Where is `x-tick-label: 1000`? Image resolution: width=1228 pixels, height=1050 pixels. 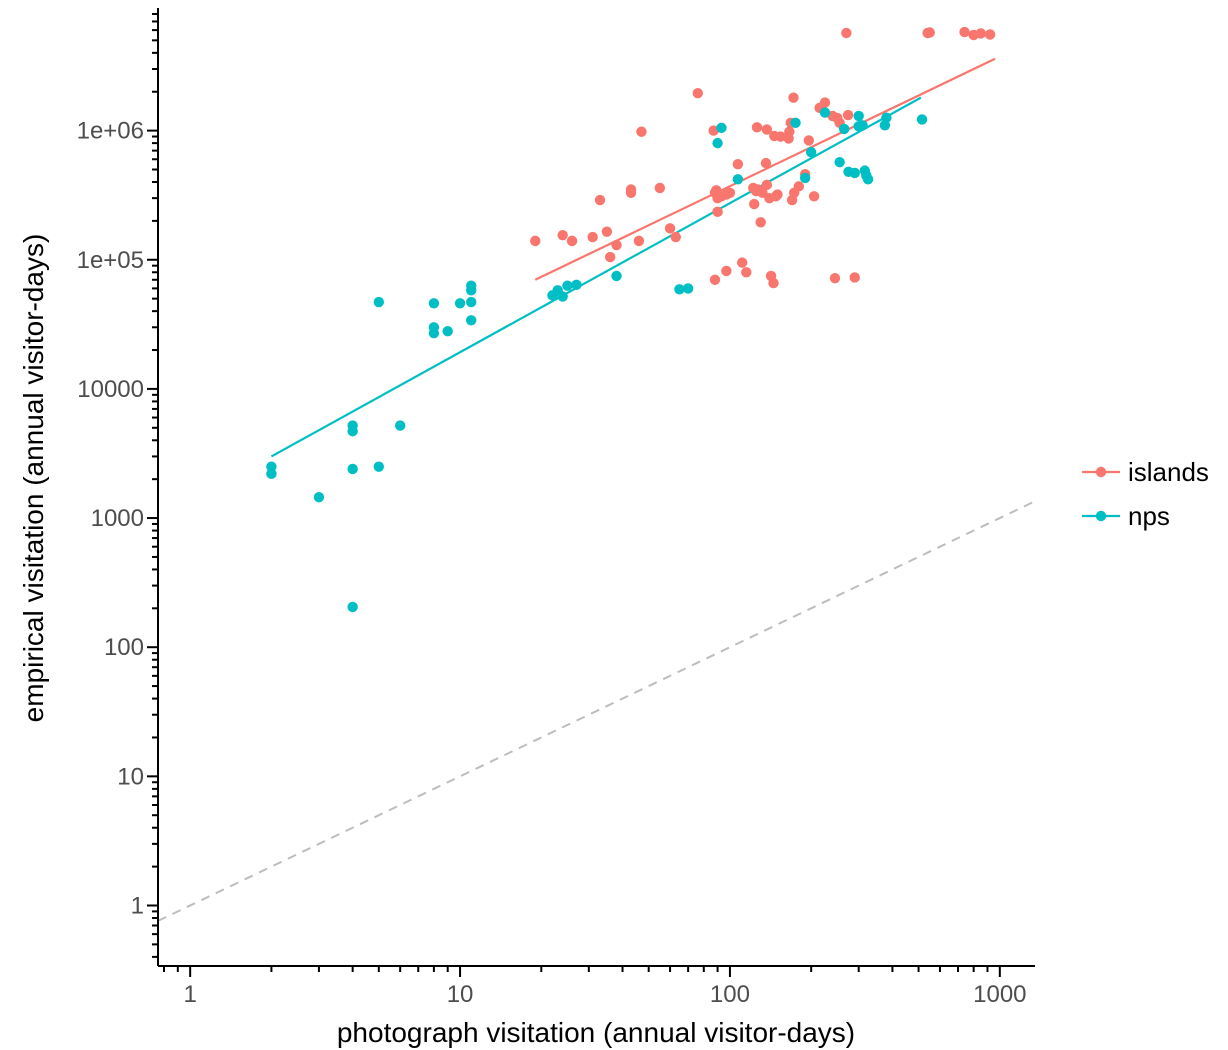
x-tick-label: 1000 is located at coordinates (999, 994).